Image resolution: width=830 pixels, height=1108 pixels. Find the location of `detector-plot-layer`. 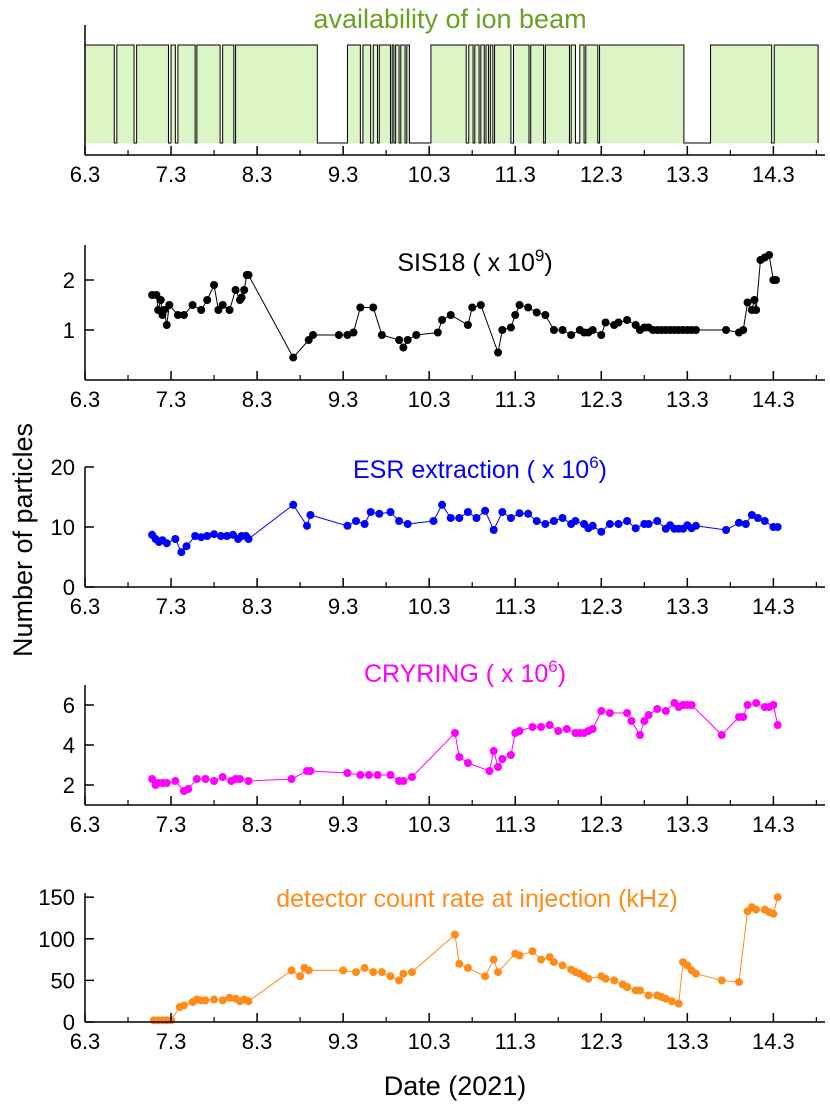

detector-plot-layer is located at coordinates (465, 959).